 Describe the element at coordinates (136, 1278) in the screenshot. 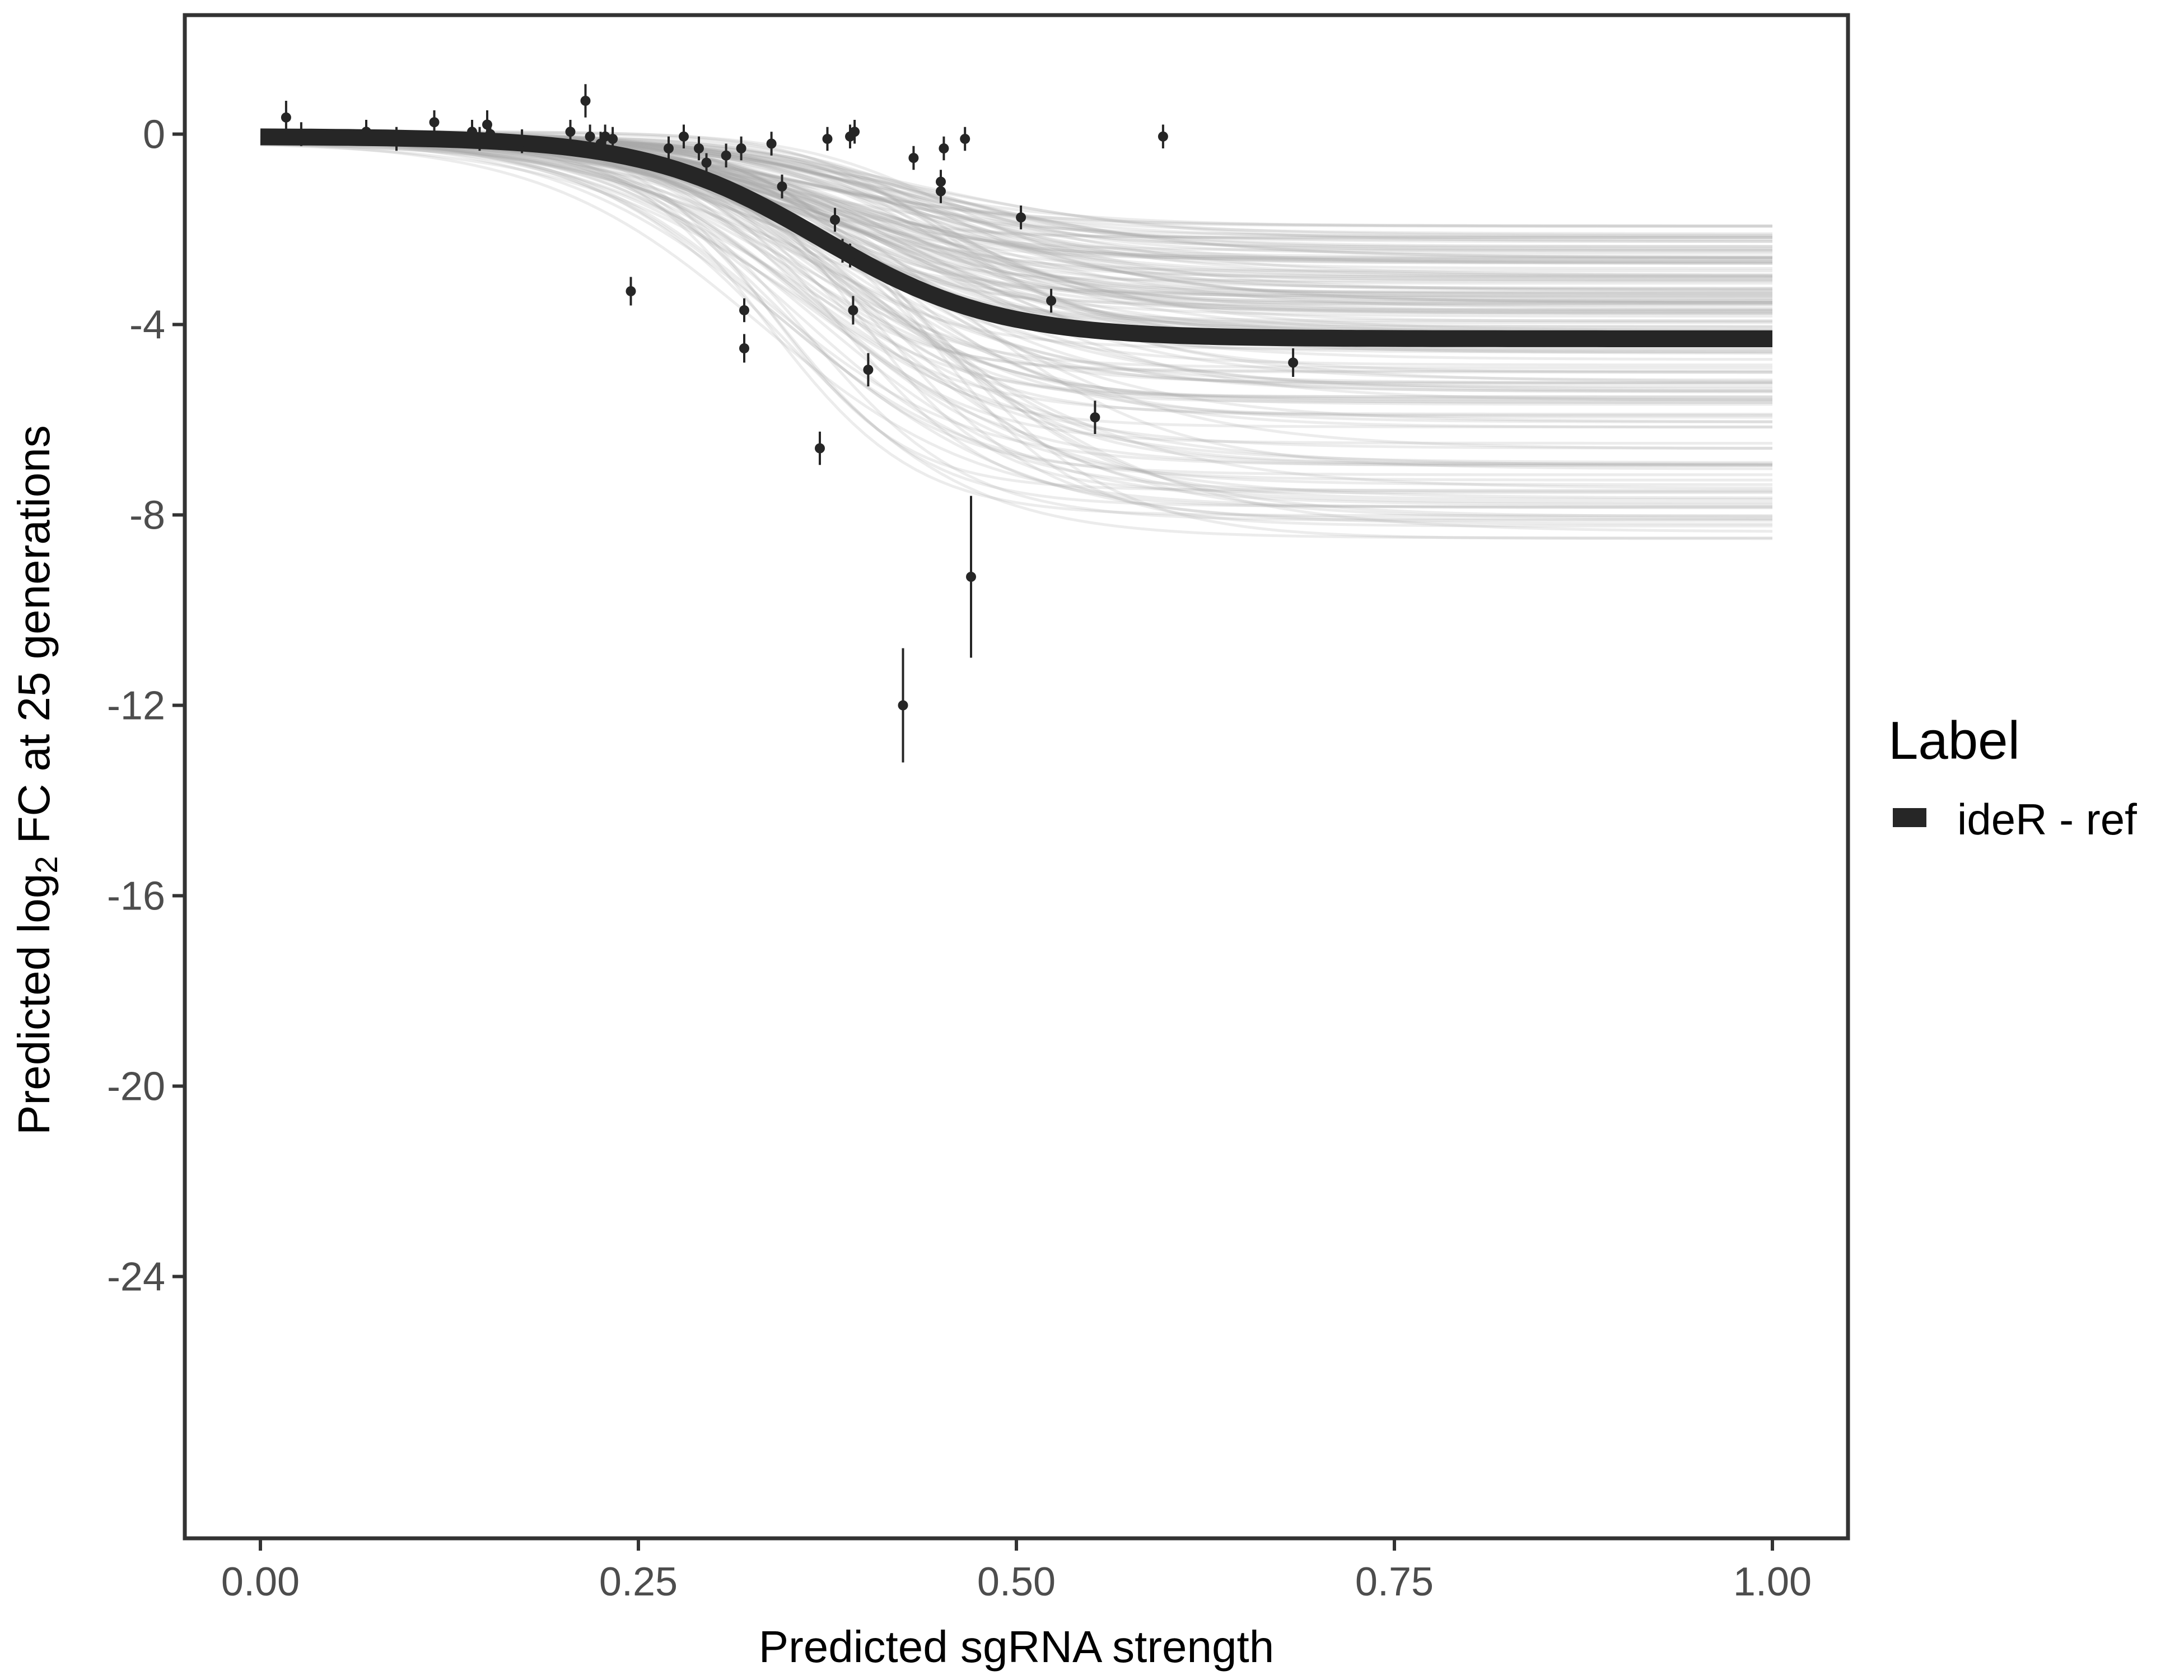

I see `y-tick-label: -24` at that location.